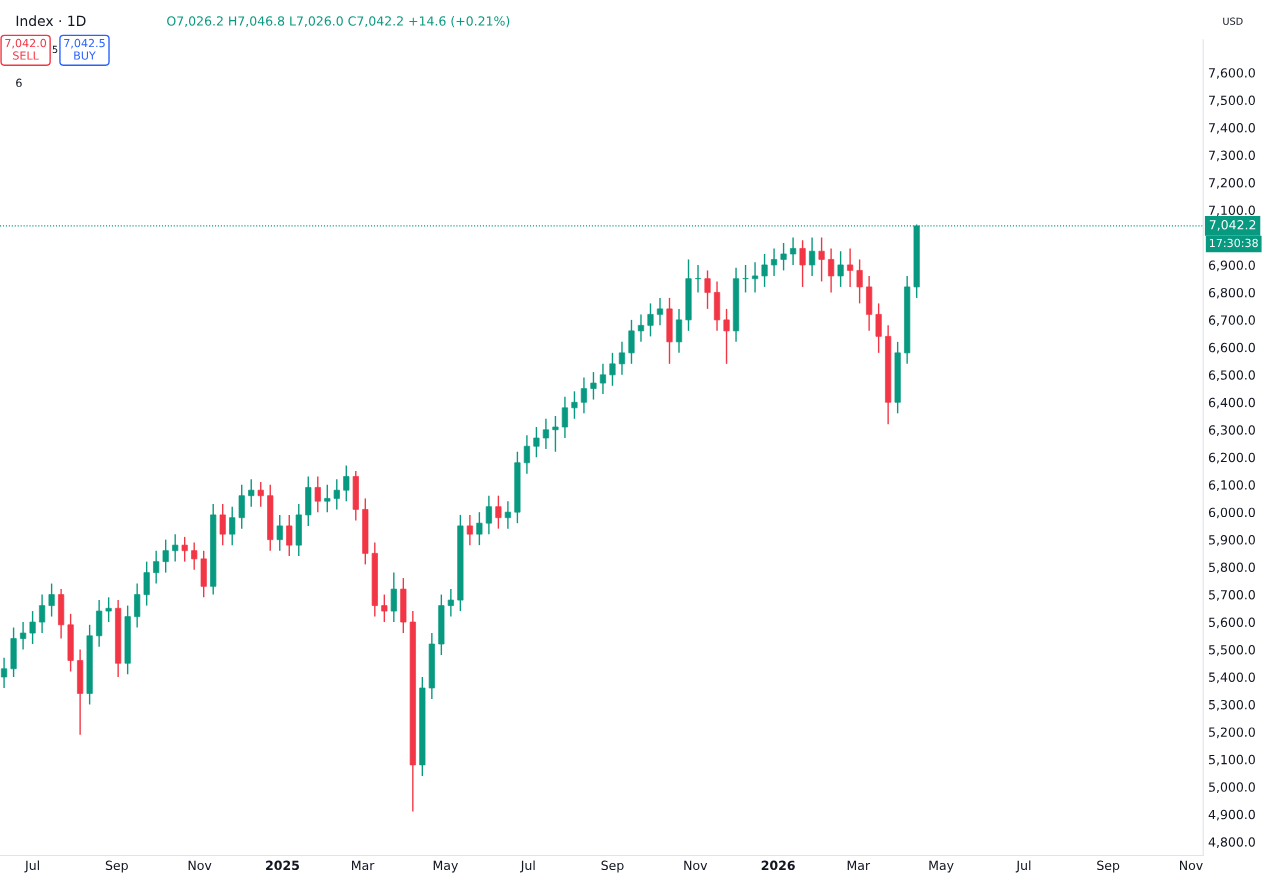 The image size is (1280, 882). I want to click on y-tick-label: 5,600.0, so click(1232, 623).